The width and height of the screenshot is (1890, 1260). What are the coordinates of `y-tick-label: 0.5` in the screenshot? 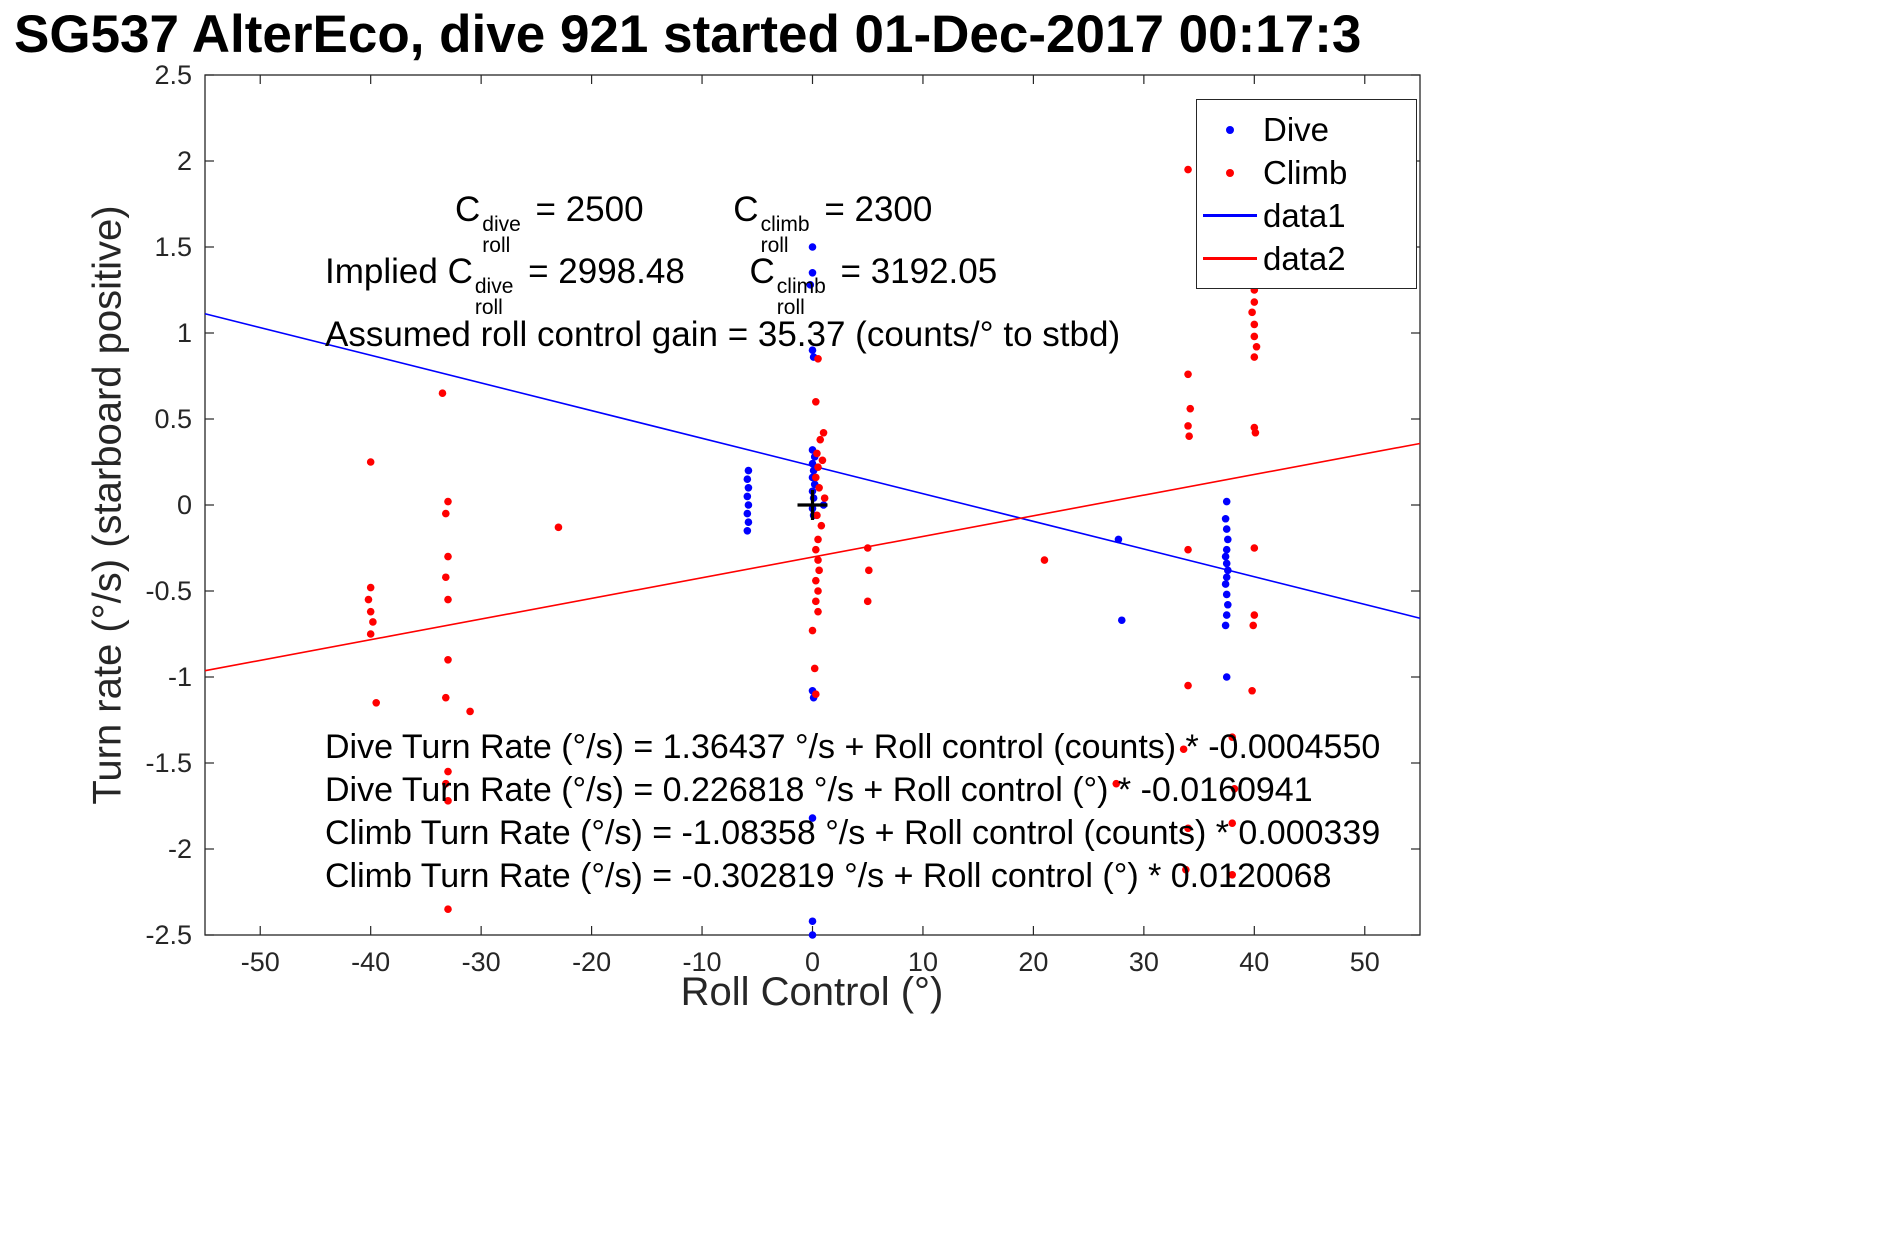 It's located at (173, 419).